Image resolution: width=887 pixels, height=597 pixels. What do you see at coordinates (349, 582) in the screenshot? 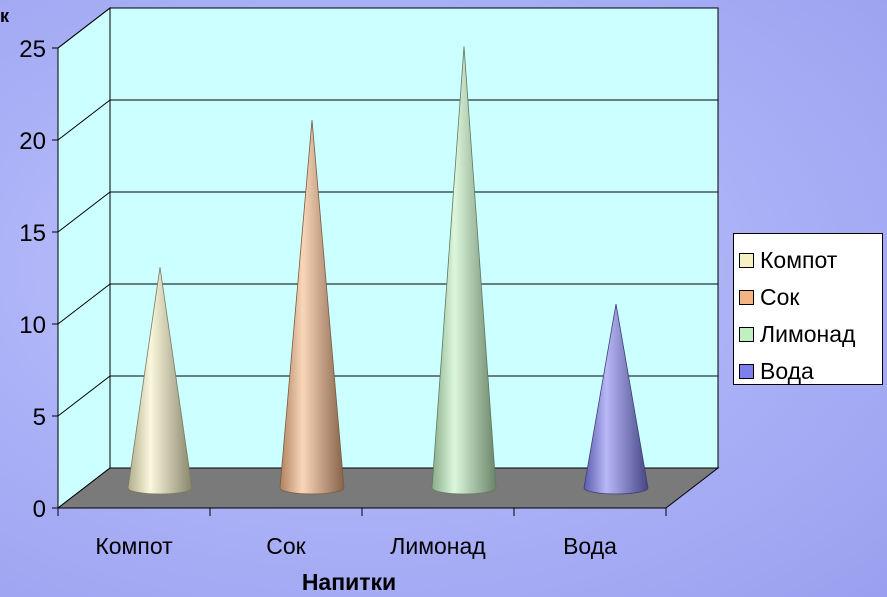
I see `x-axis-title: Напитки` at bounding box center [349, 582].